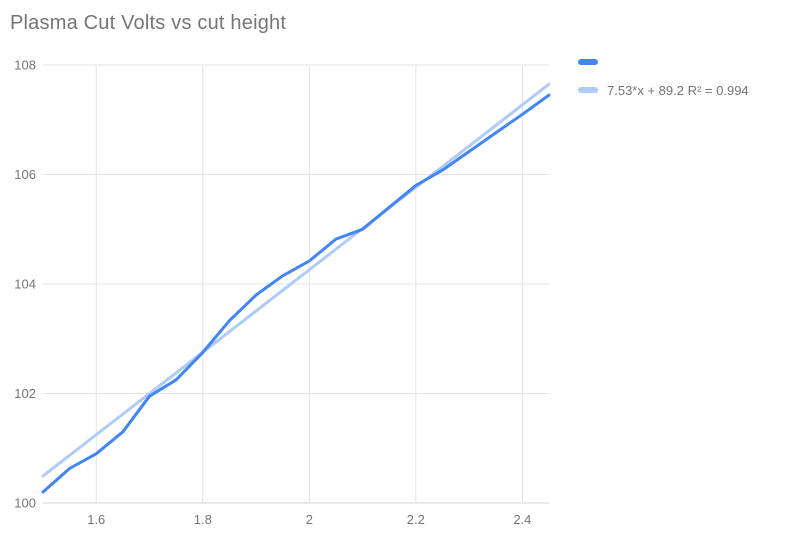 Image resolution: width=787 pixels, height=543 pixels. I want to click on trendline-swatch, so click(588, 90).